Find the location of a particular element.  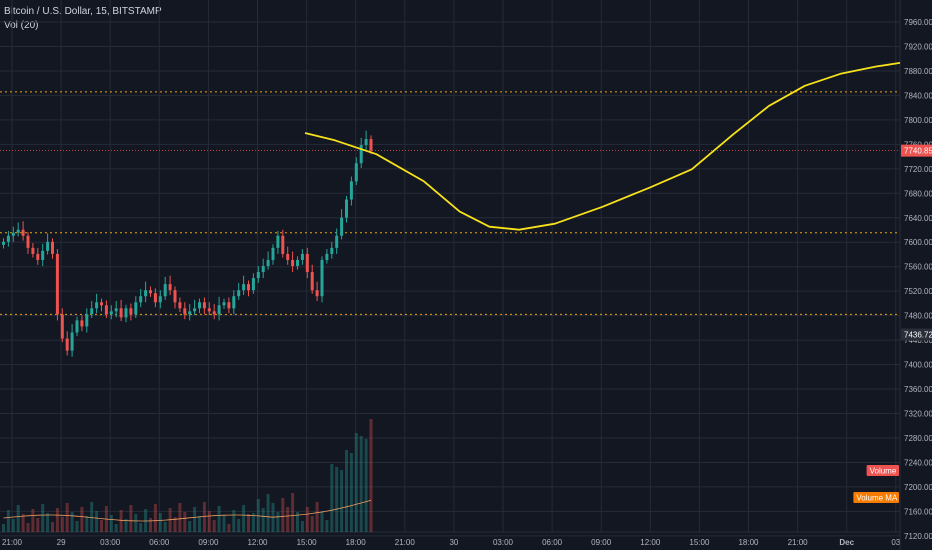

y-tick-label: 7640.00 is located at coordinates (918, 218).